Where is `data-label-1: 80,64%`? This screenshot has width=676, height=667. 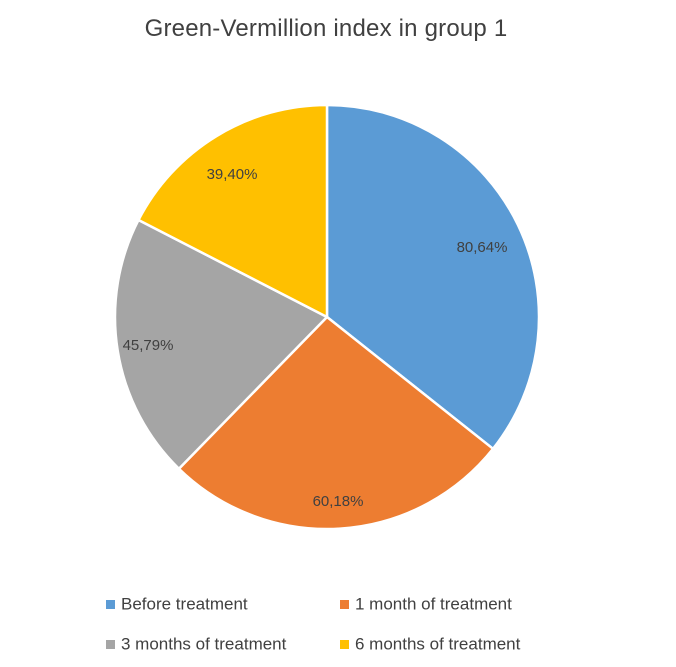 data-label-1: 80,64% is located at coordinates (482, 247).